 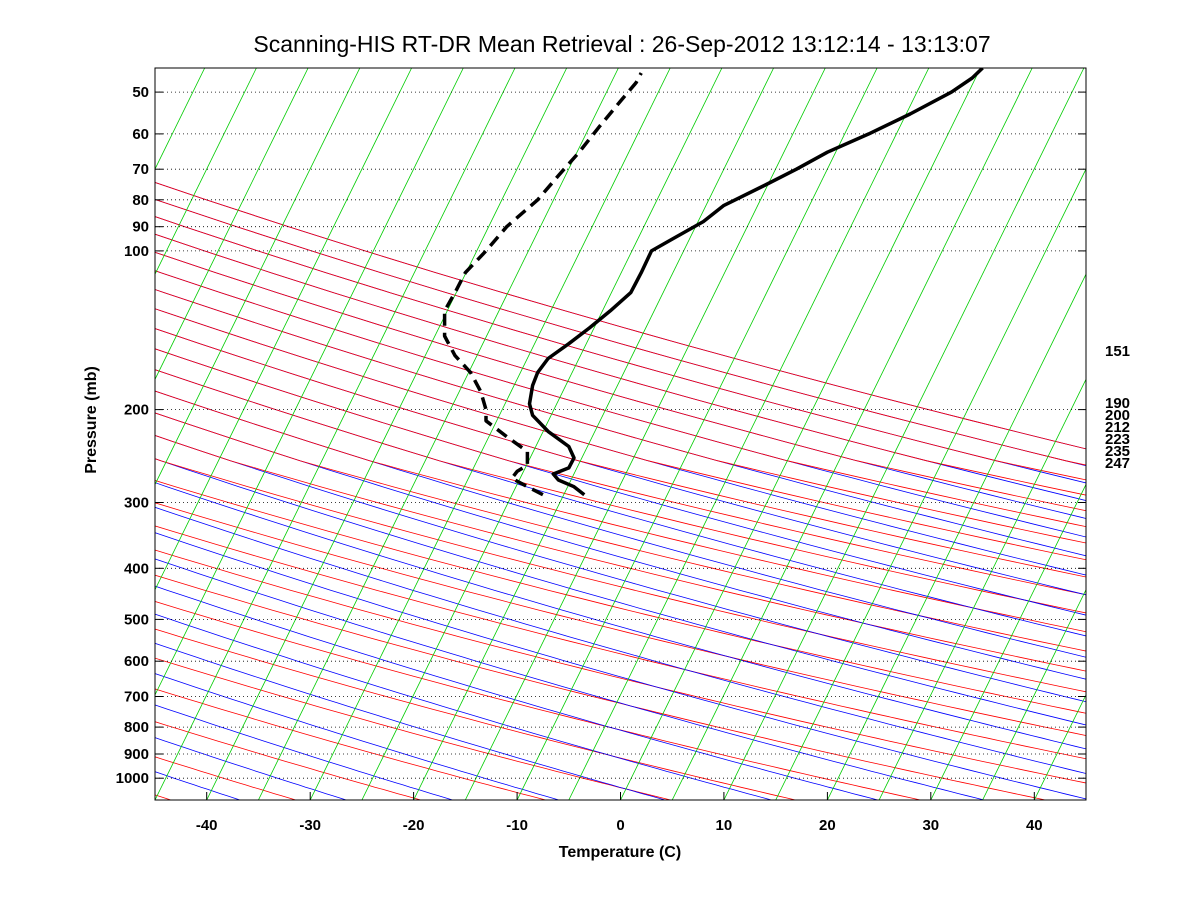 I want to click on x-tick-label: 20, so click(x=827, y=825).